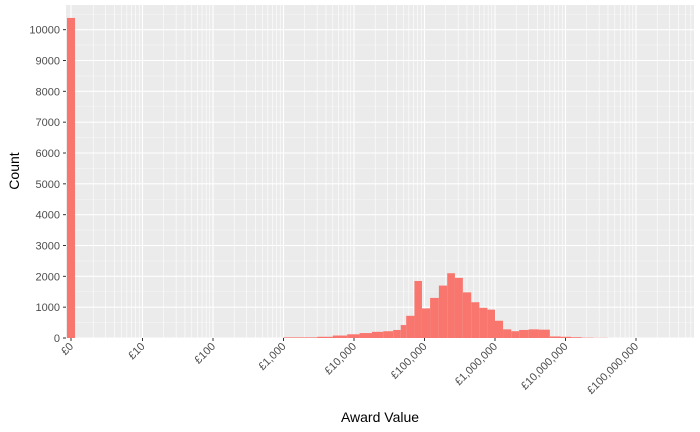 The width and height of the screenshot is (700, 432). I want to click on x-axis-title: Award Value, so click(380, 417).